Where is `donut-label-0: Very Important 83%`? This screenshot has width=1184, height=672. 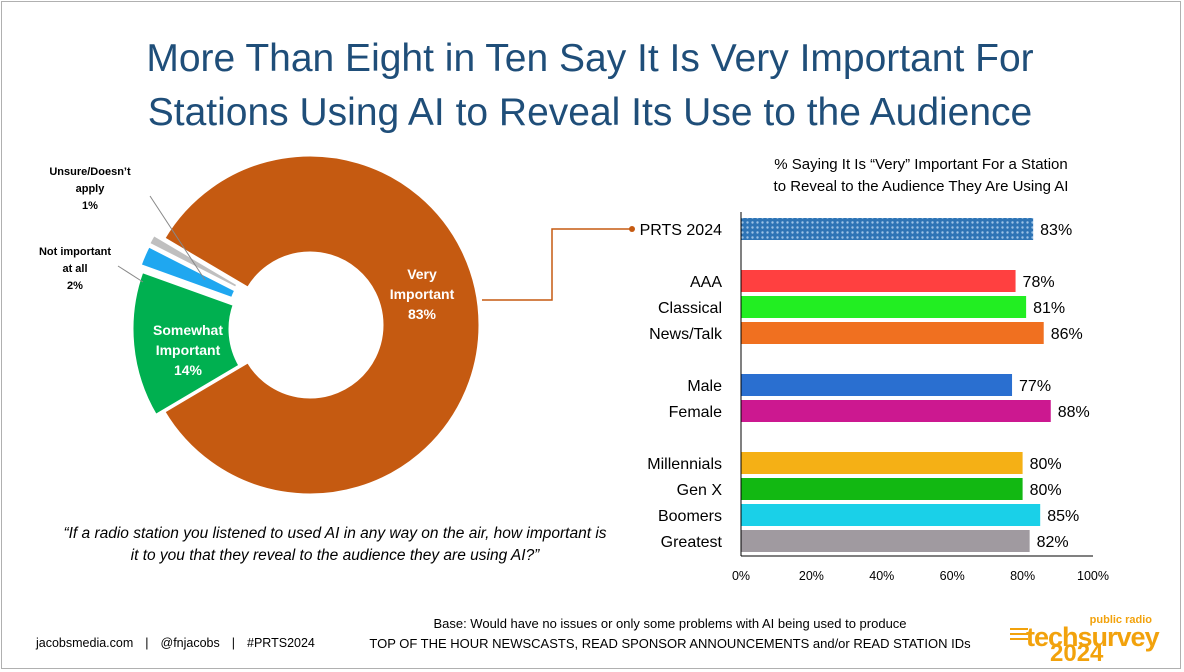 donut-label-0: Very Important 83% is located at coordinates (422, 294).